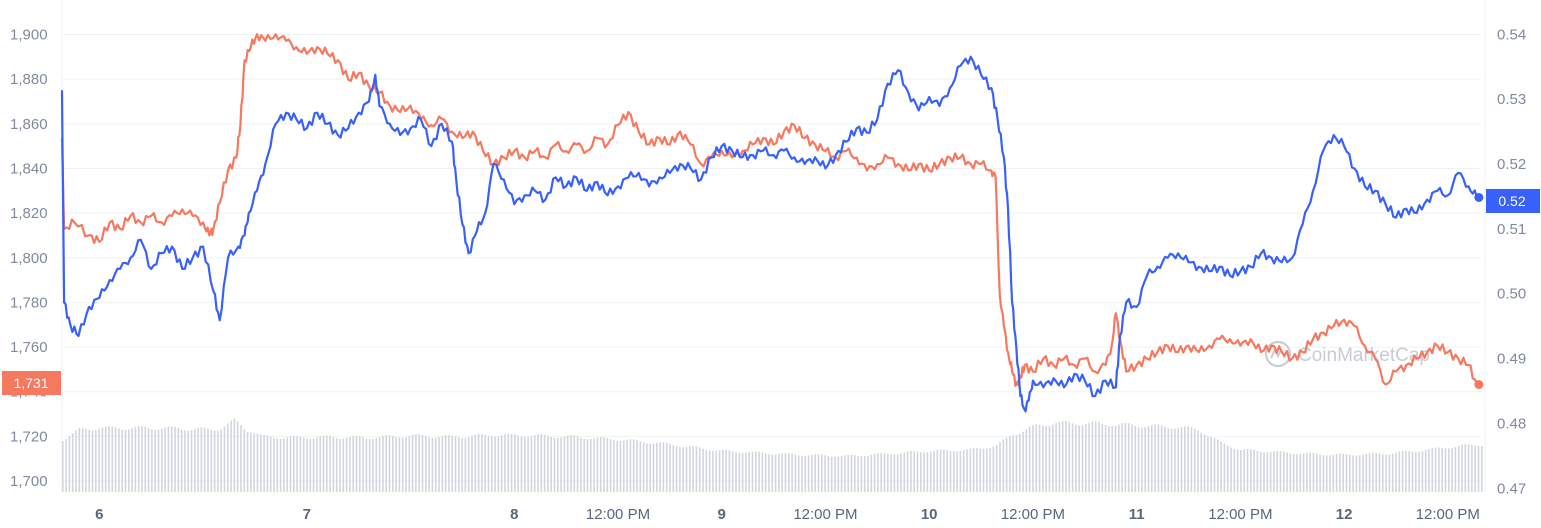 The width and height of the screenshot is (1541, 528). I want to click on watermark: CoinMarketCap, so click(1347, 354).